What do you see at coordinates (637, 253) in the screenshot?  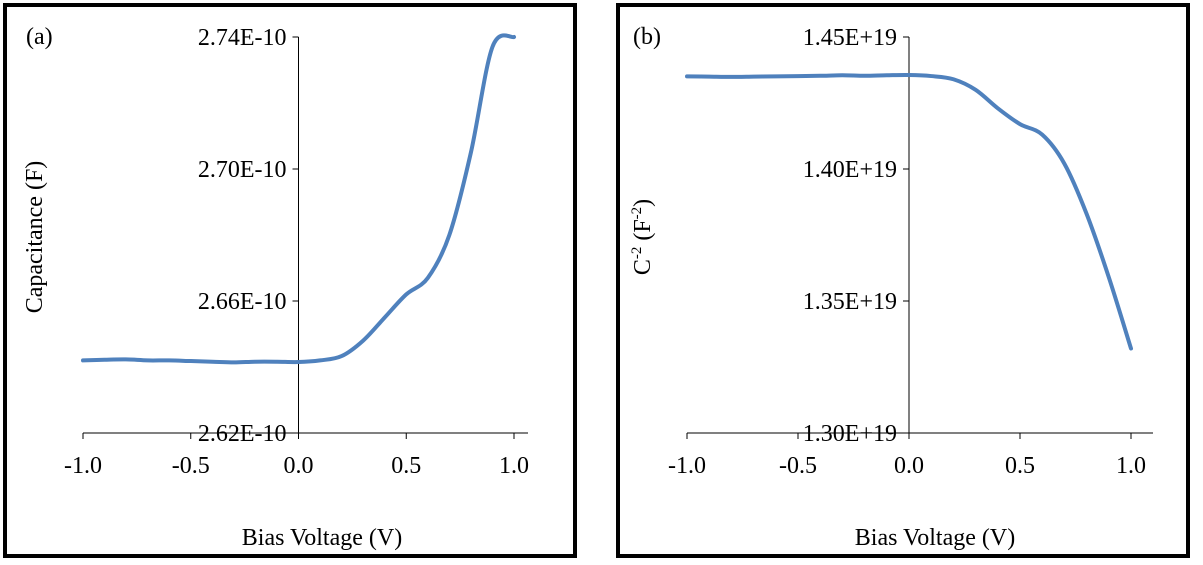 I see `y-axis-label-exponent-b: -2` at bounding box center [637, 253].